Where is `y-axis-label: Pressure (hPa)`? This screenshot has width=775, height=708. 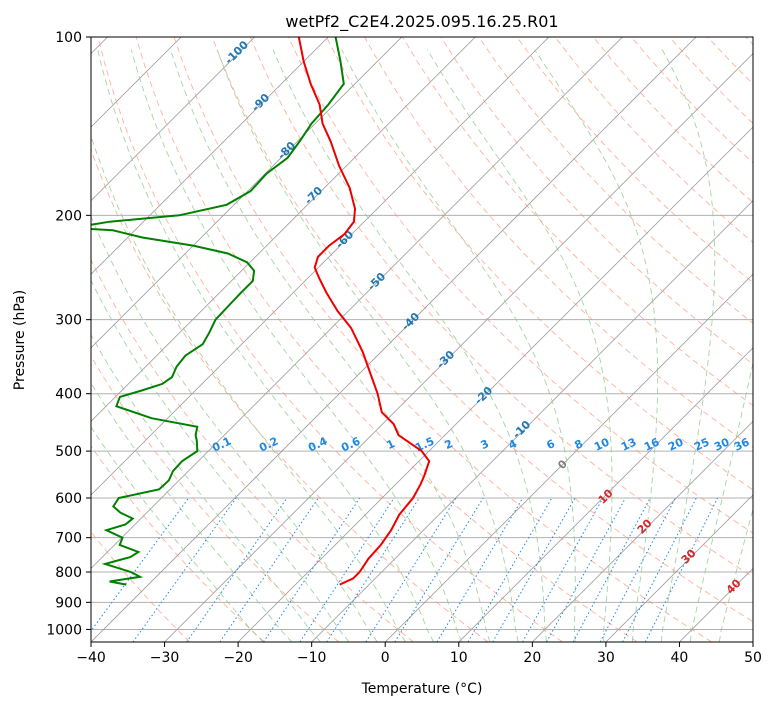
y-axis-label: Pressure (hPa) is located at coordinates (20, 340).